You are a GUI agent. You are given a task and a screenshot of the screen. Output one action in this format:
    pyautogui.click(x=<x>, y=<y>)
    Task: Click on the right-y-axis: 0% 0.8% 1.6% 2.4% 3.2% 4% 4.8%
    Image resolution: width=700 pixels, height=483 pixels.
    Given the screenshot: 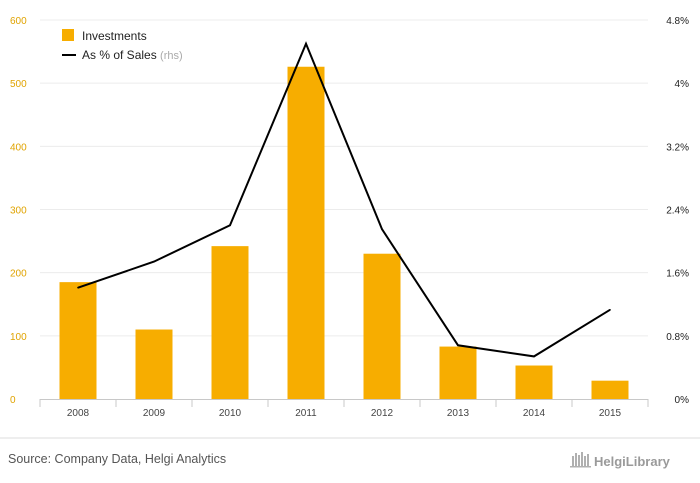 What is the action you would take?
    pyautogui.click(x=677, y=211)
    